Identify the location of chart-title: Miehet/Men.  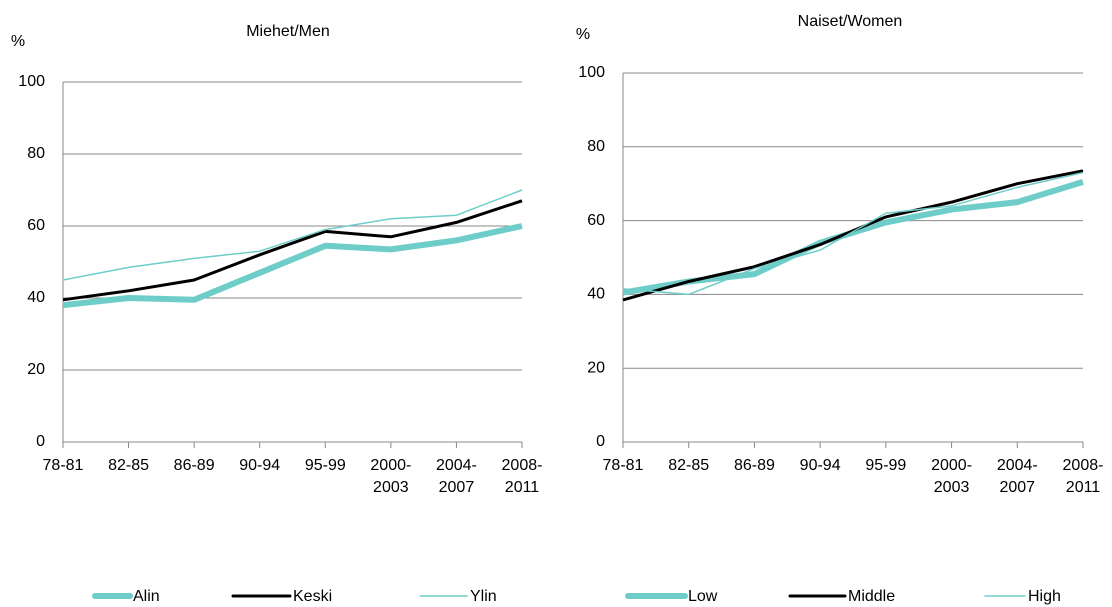
(288, 31).